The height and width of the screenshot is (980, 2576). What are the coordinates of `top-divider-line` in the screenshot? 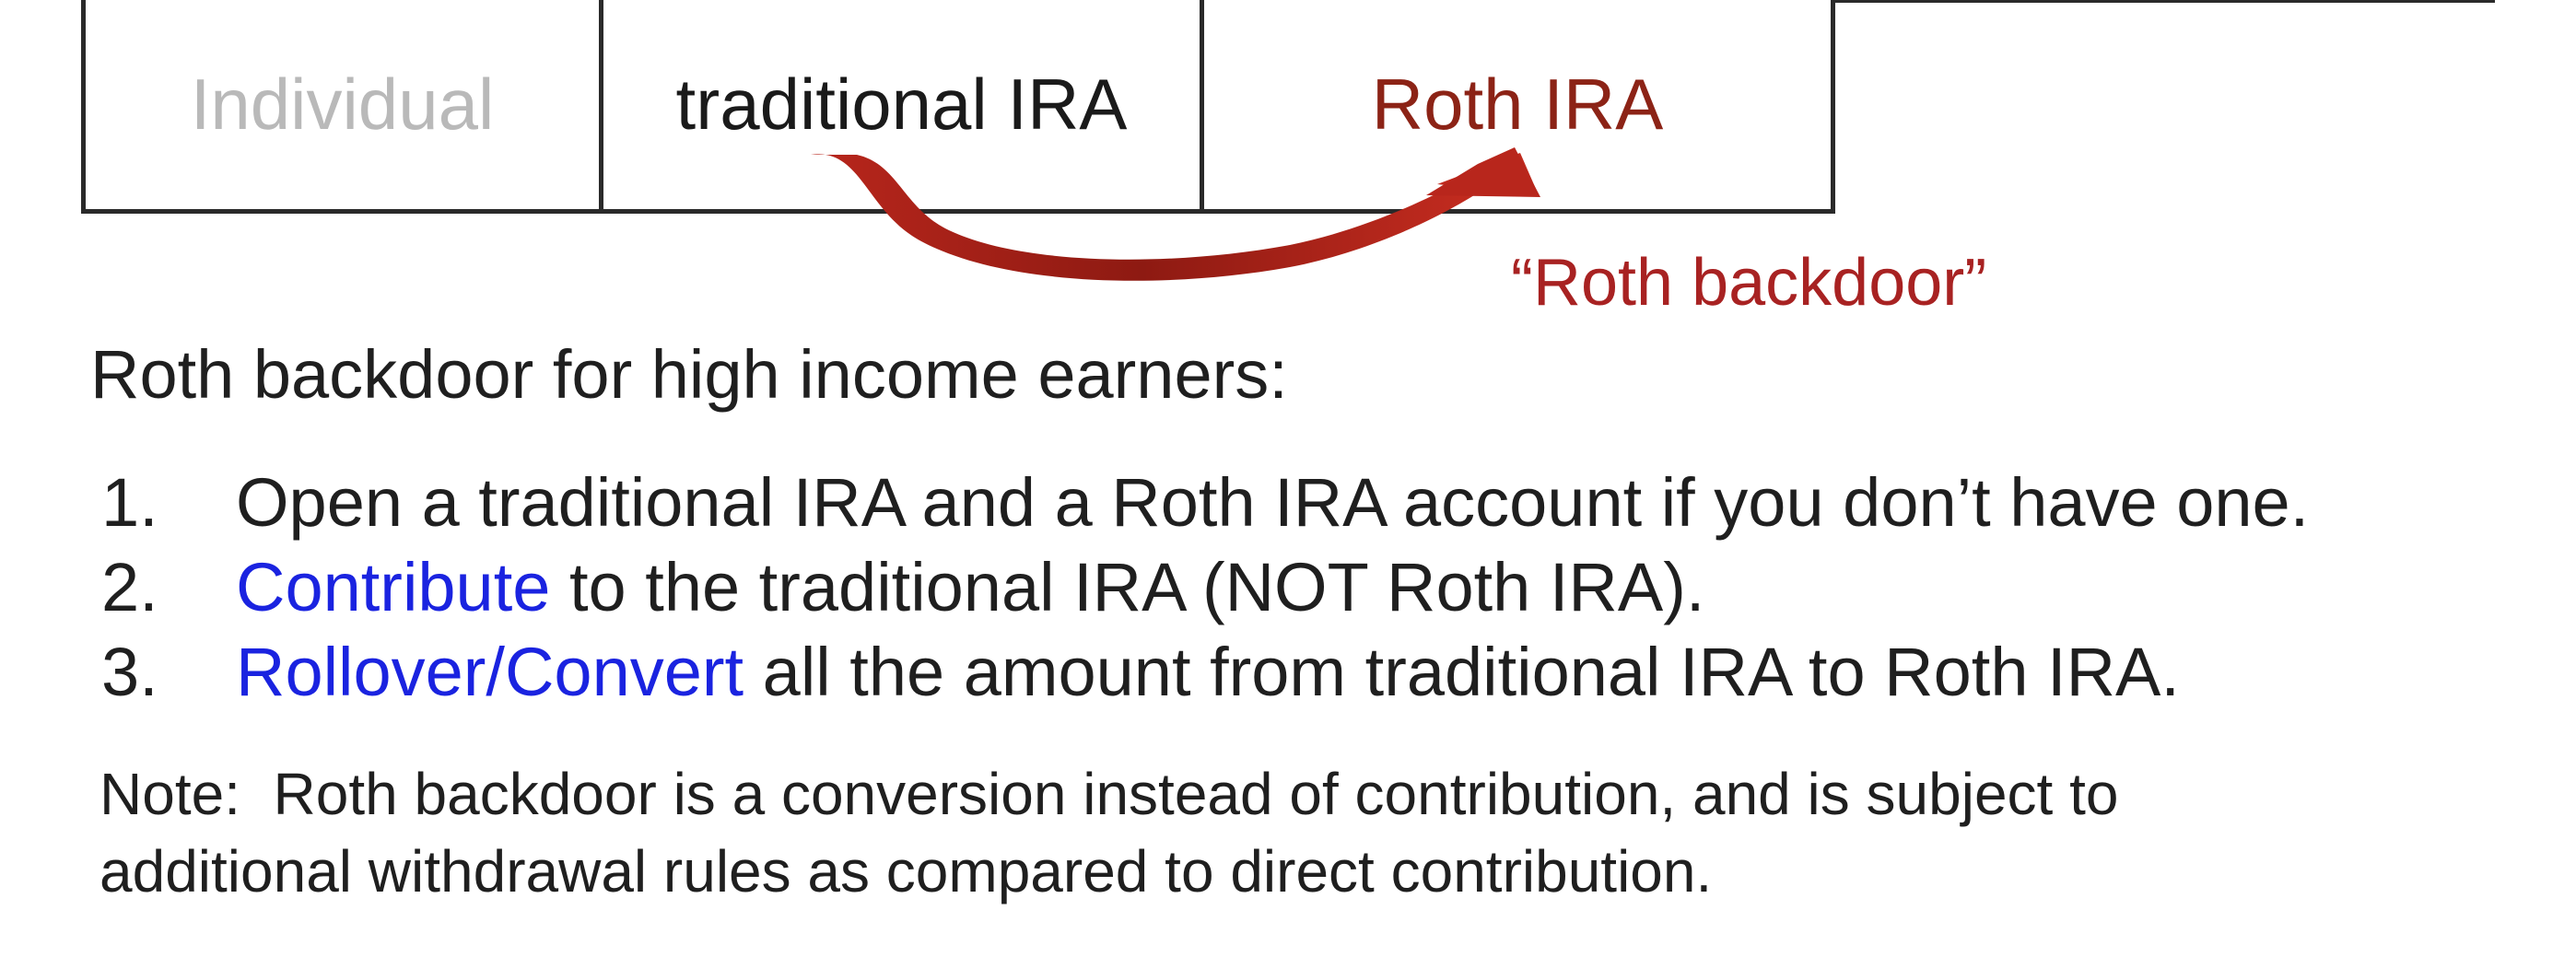 It's located at (2165, 1).